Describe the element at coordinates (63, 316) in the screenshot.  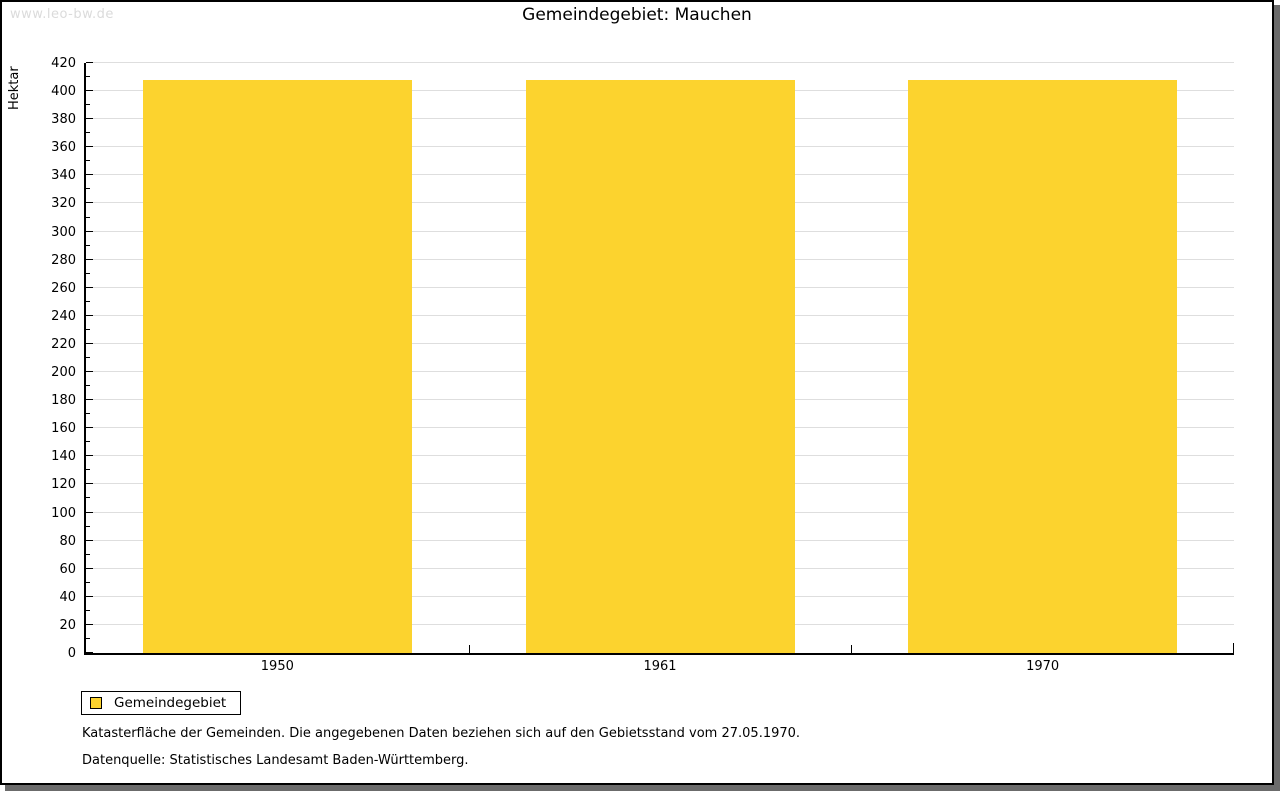
I see `y-axis-tick-label: 240` at that location.